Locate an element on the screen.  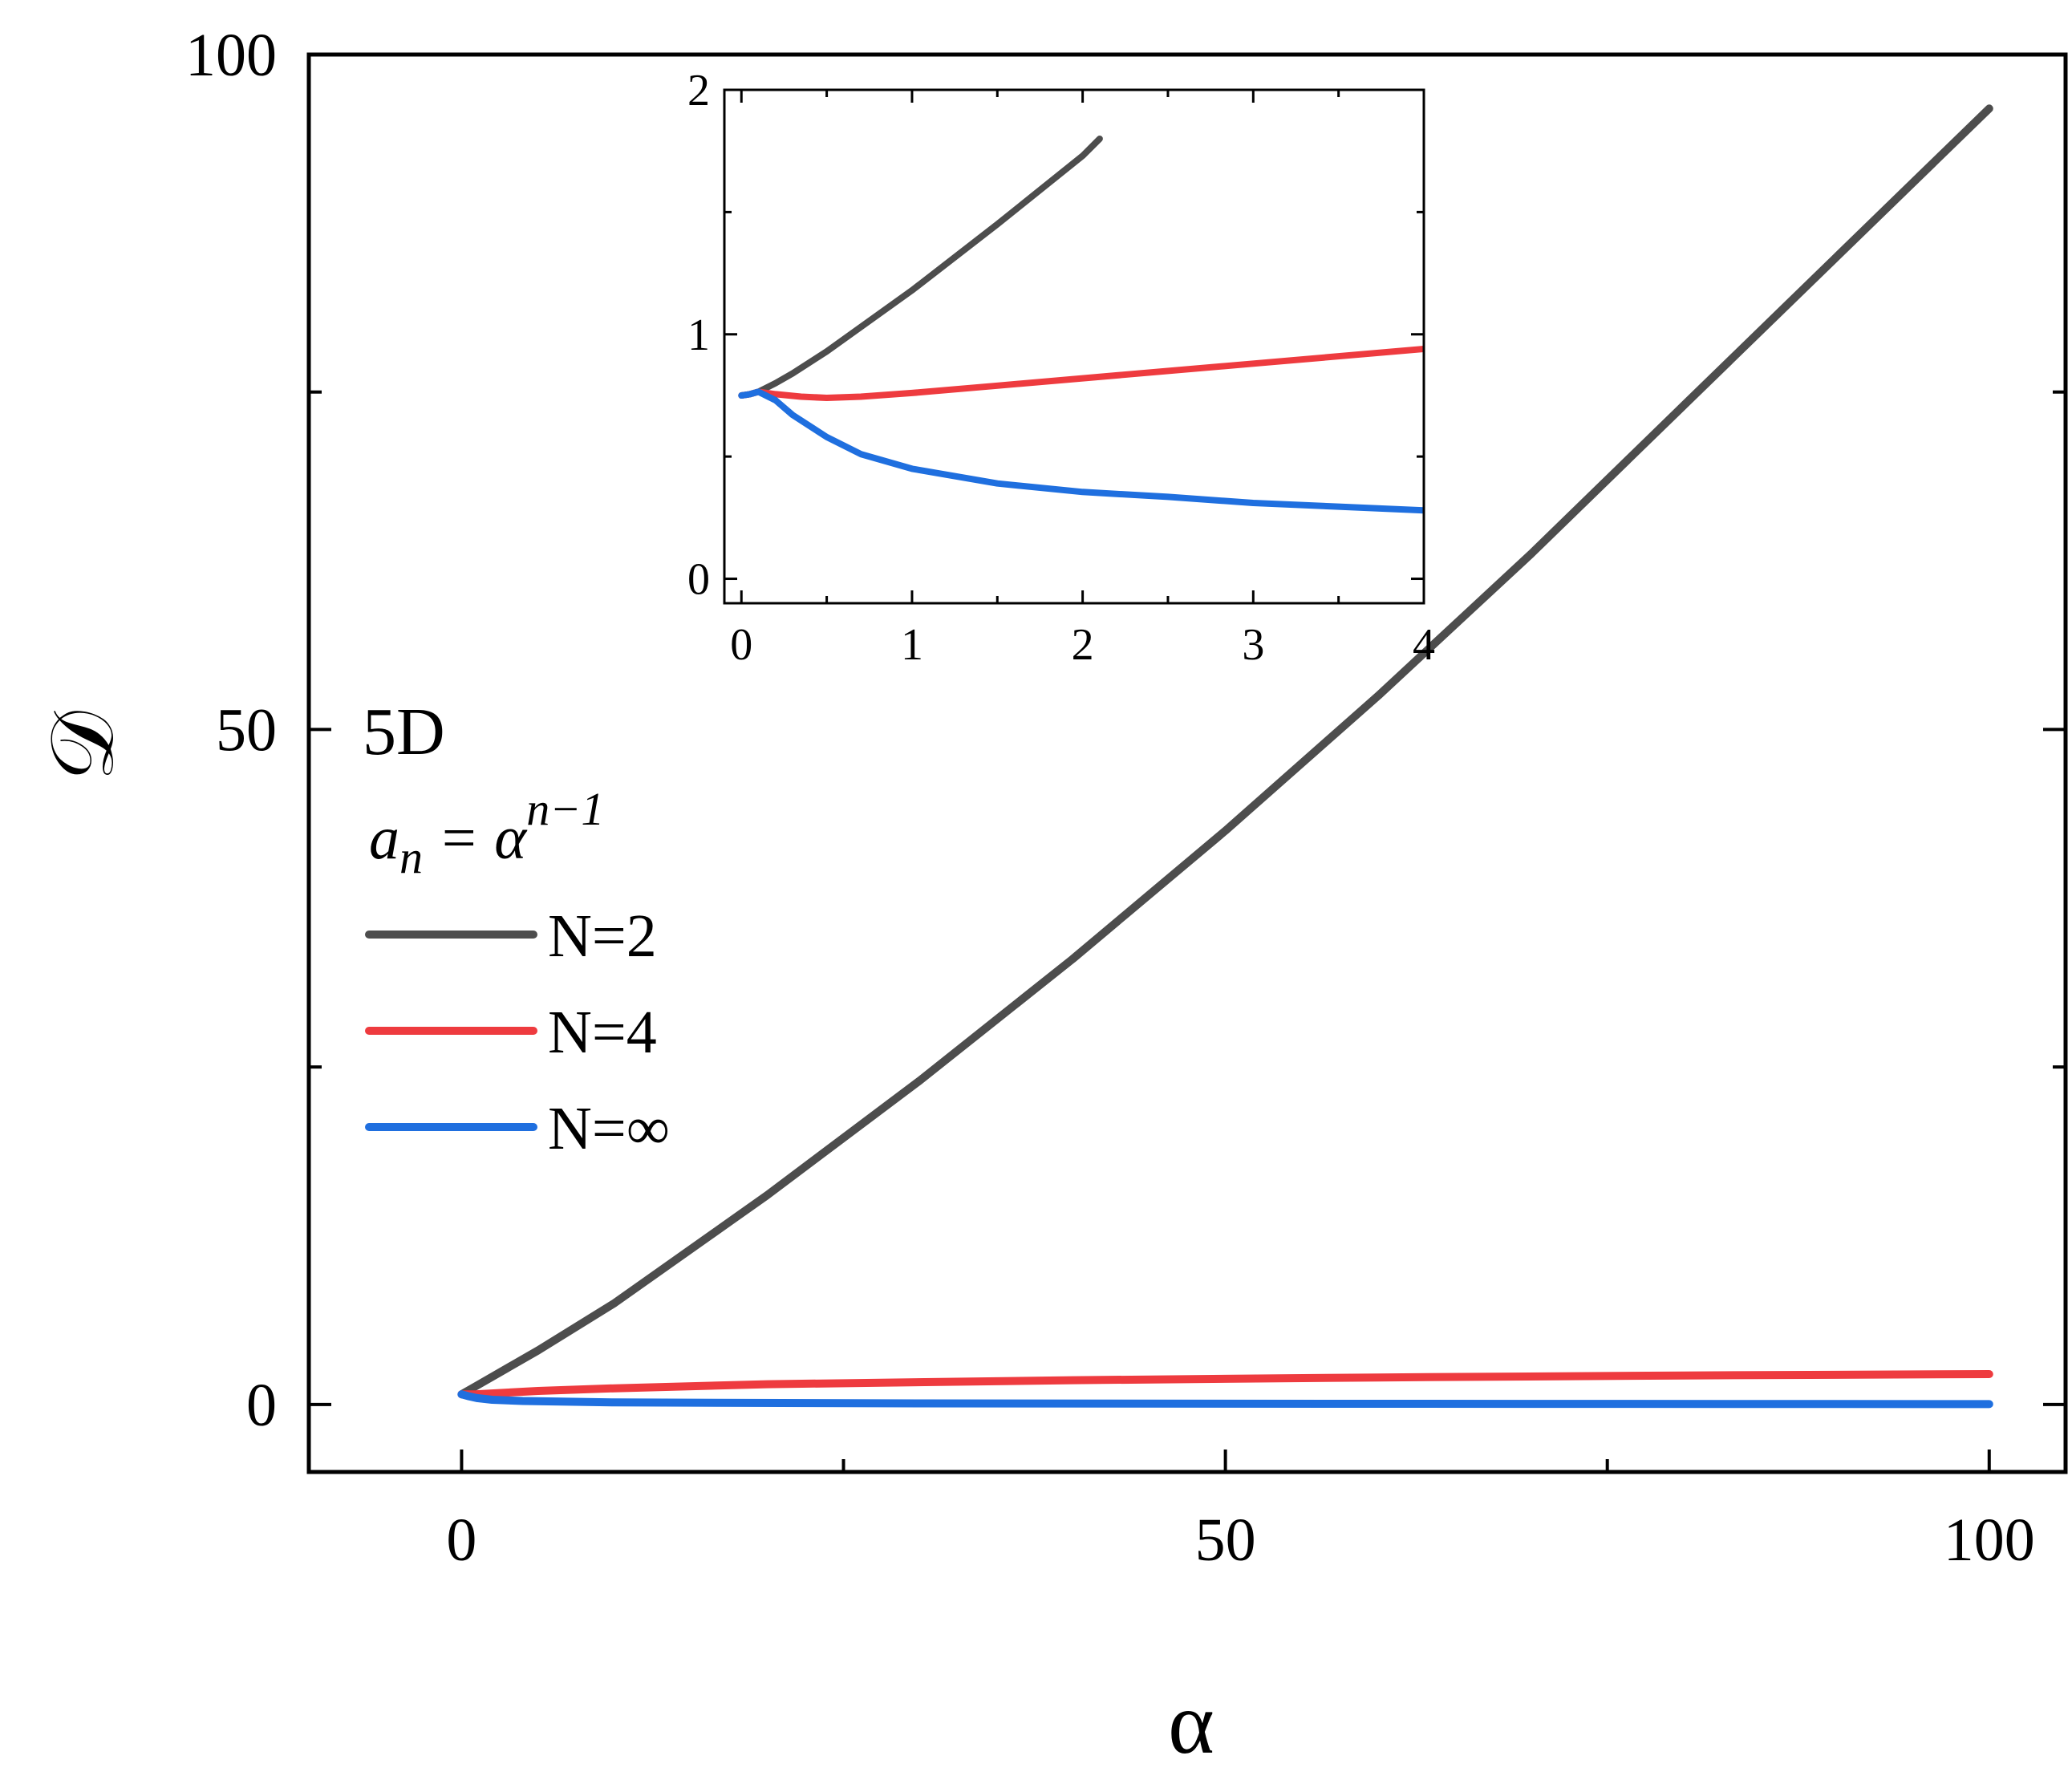
inset-y-tick-label: 0 is located at coordinates (698, 580).